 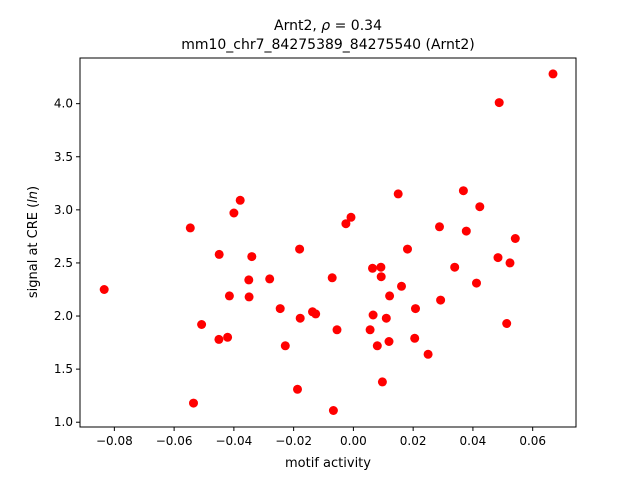 I want to click on y-axis-label-ln: ln, so click(x=33, y=197).